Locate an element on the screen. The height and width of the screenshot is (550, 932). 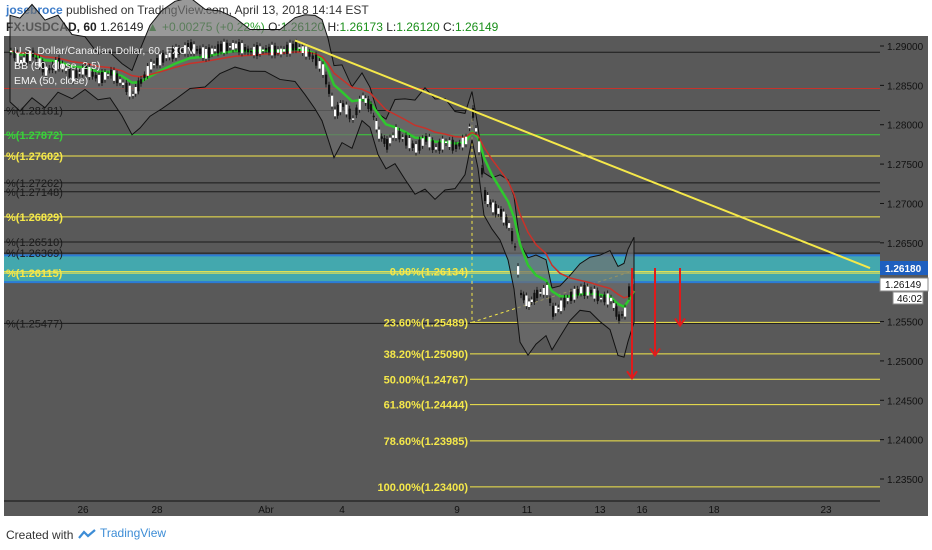
fib-label: 78.60%(1.23985) is located at coordinates (426, 442).